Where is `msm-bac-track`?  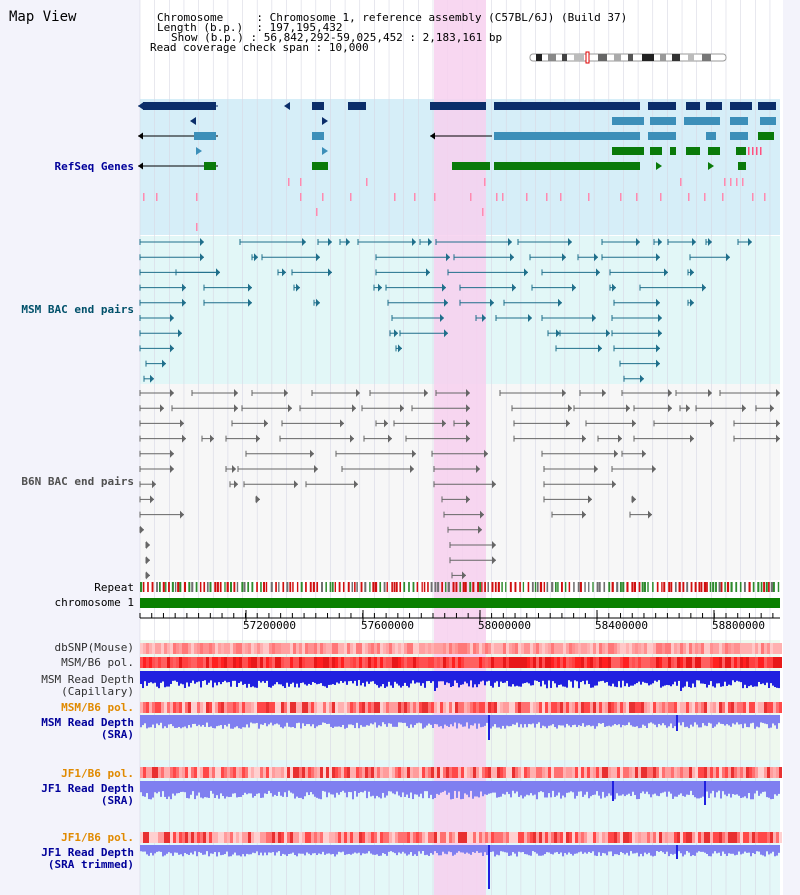
msm-bac-track is located at coordinates (445, 310).